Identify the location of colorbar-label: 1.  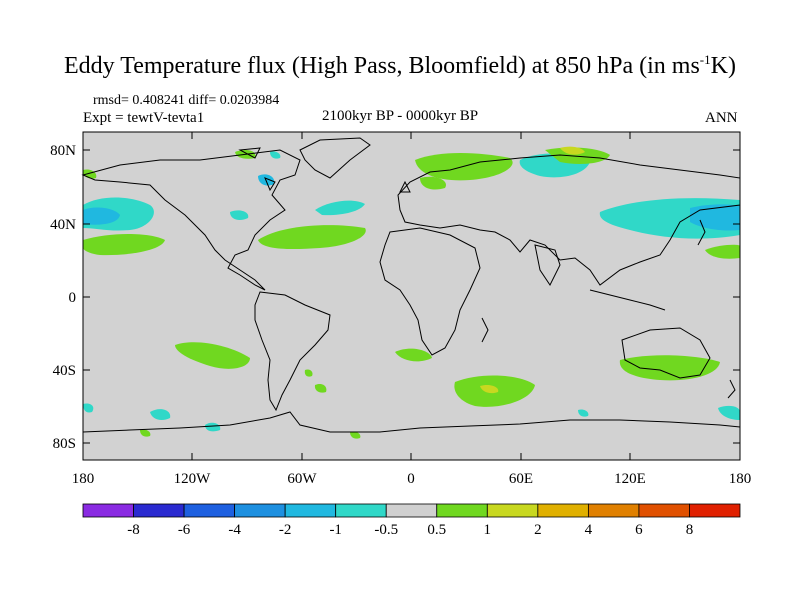
(488, 530).